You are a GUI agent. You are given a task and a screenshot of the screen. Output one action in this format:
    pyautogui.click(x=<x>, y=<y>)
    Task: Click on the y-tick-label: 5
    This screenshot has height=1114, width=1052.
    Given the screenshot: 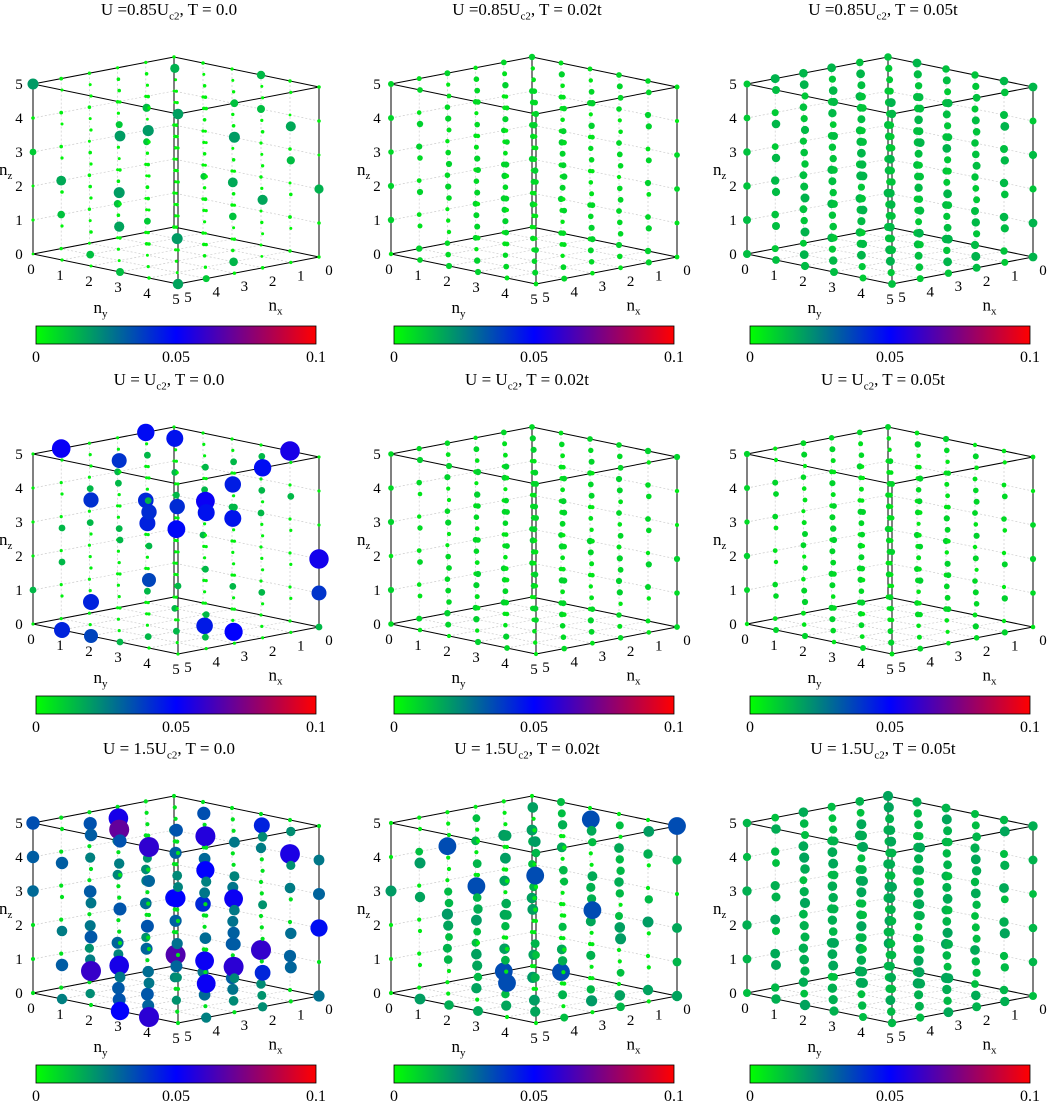 What is the action you would take?
    pyautogui.click(x=534, y=300)
    